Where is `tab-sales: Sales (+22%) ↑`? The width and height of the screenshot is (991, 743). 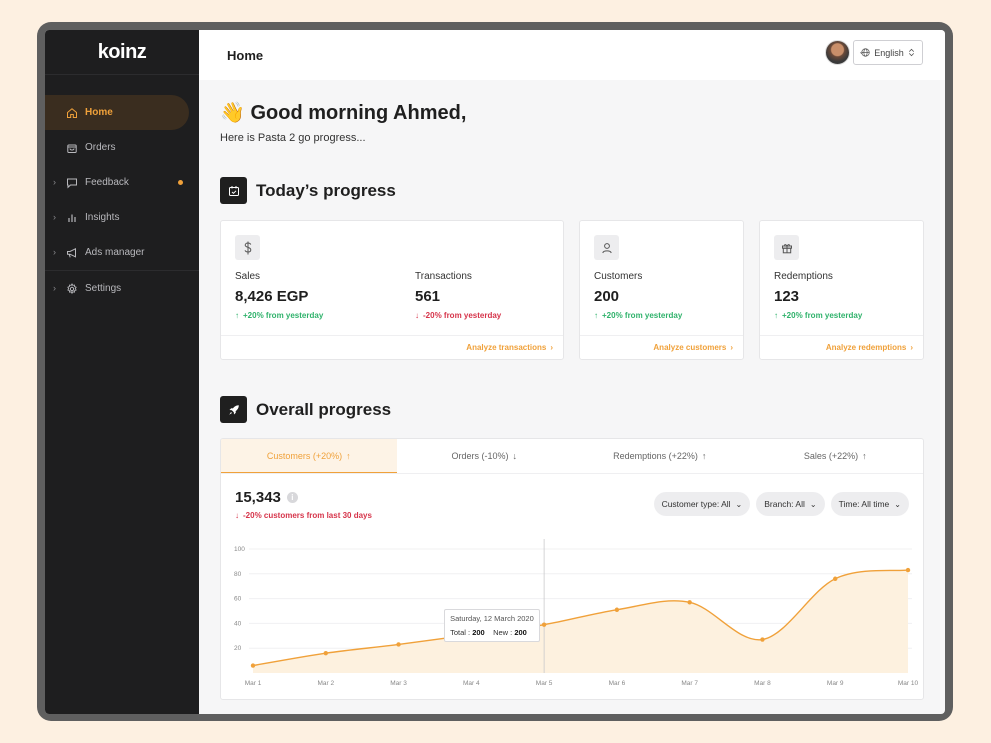
tab-sales: Sales (+22%) ↑ is located at coordinates (835, 456).